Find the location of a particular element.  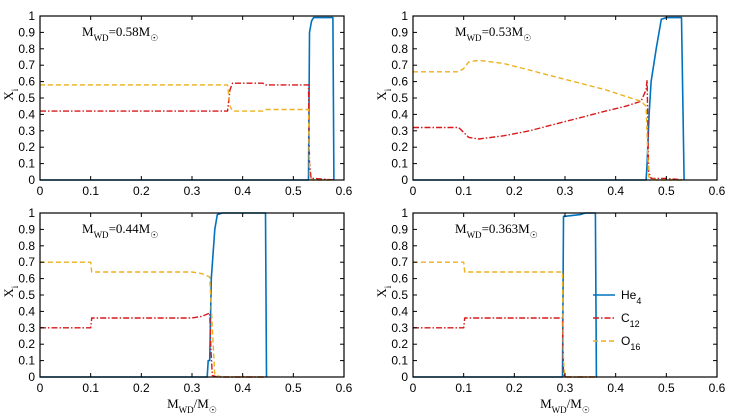

panel-title: MWD​=0.363M☉​ is located at coordinates (496, 230).